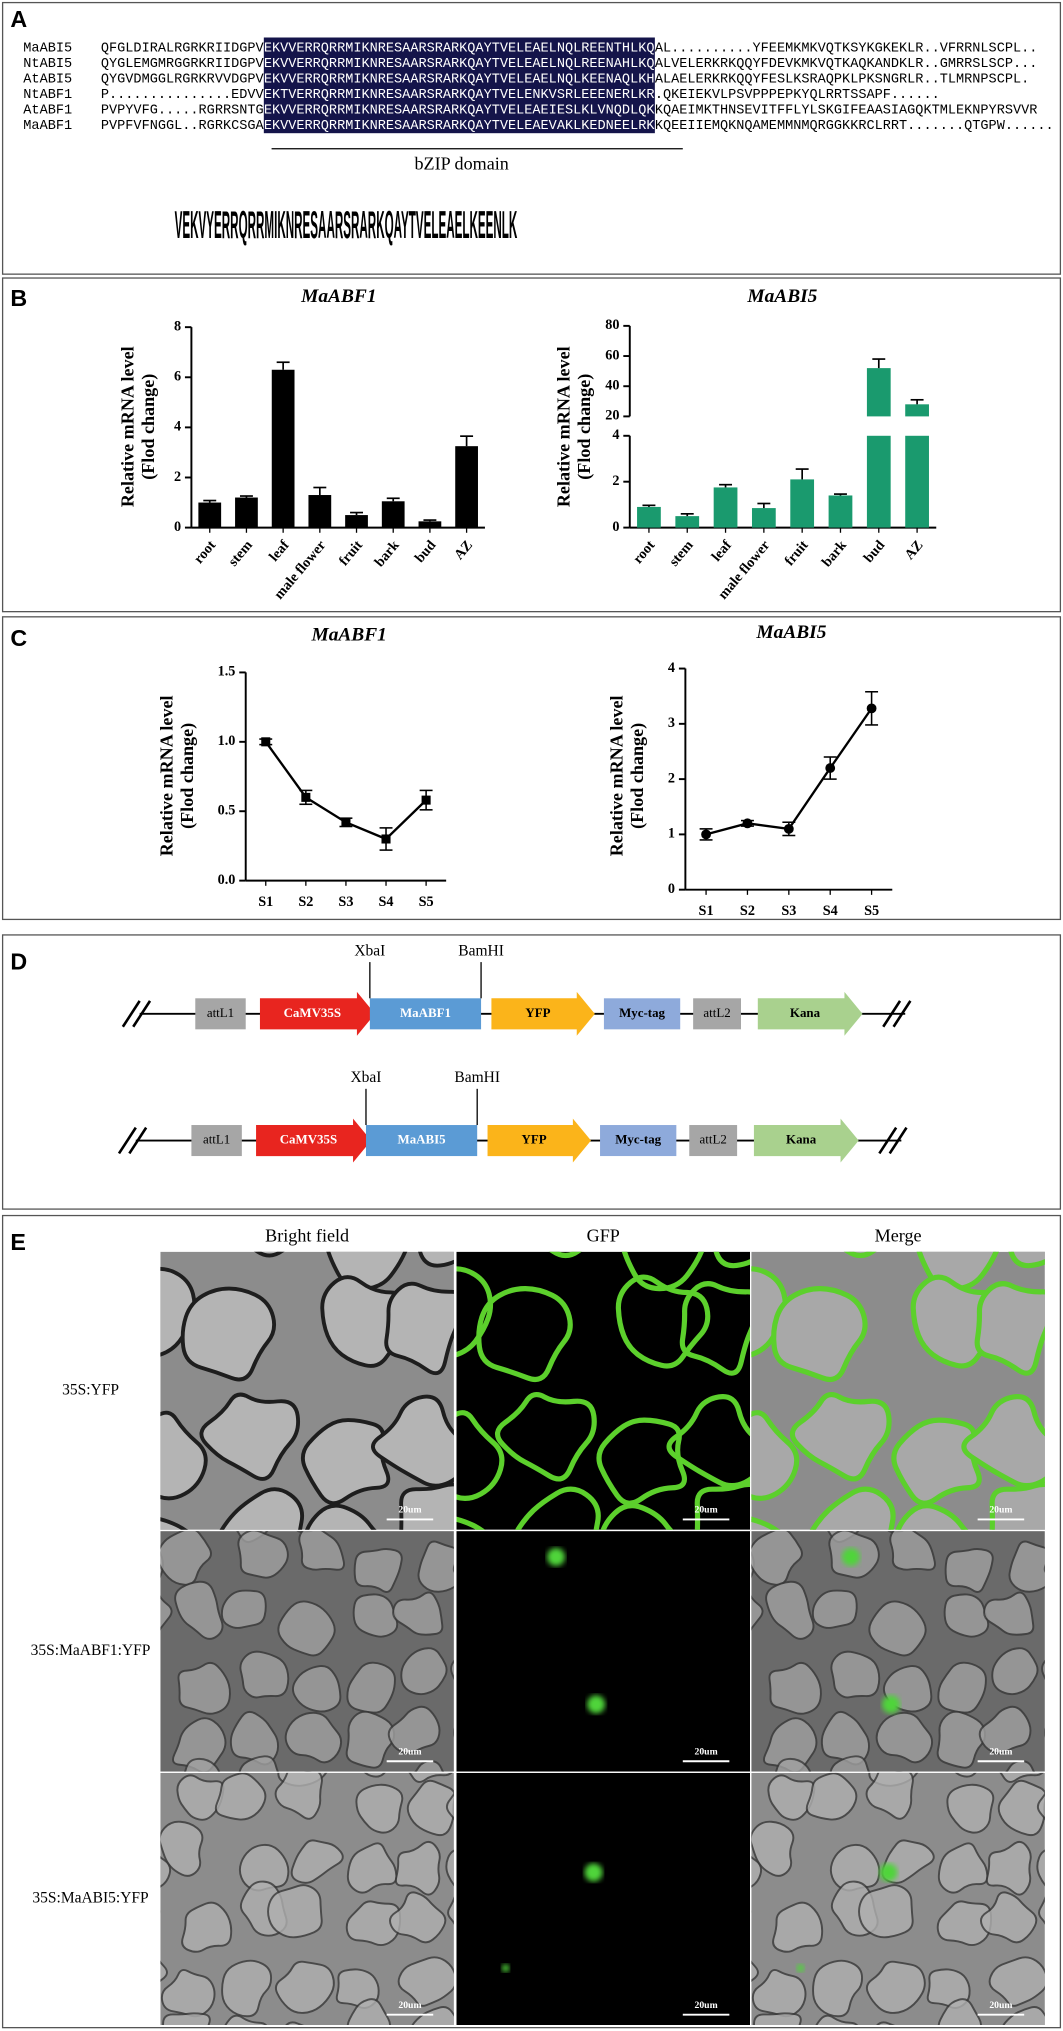 The width and height of the screenshot is (1063, 2031). What do you see at coordinates (788, 911) in the screenshot?
I see `x-tick-label: S3` at bounding box center [788, 911].